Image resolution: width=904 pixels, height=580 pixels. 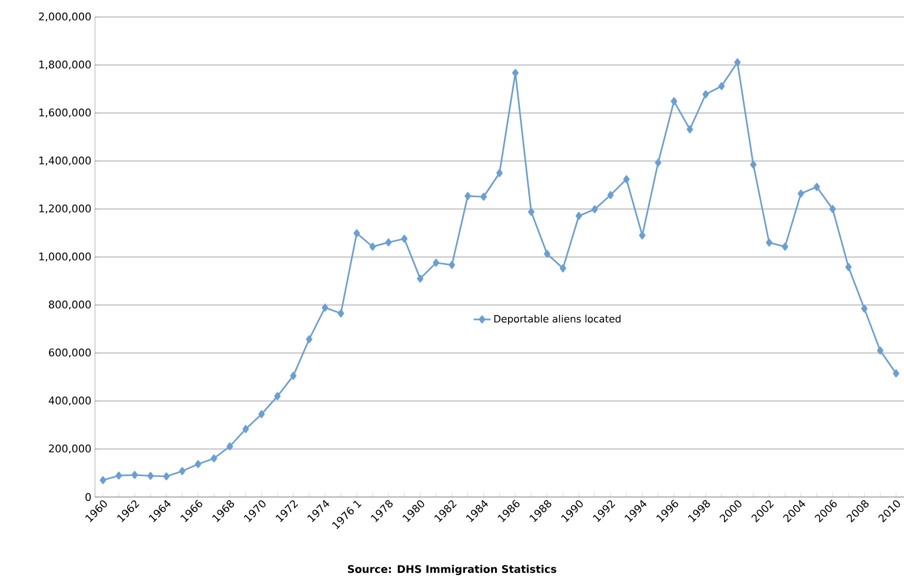 What do you see at coordinates (69, 449) in the screenshot?
I see `y-tick-label: 200,000` at bounding box center [69, 449].